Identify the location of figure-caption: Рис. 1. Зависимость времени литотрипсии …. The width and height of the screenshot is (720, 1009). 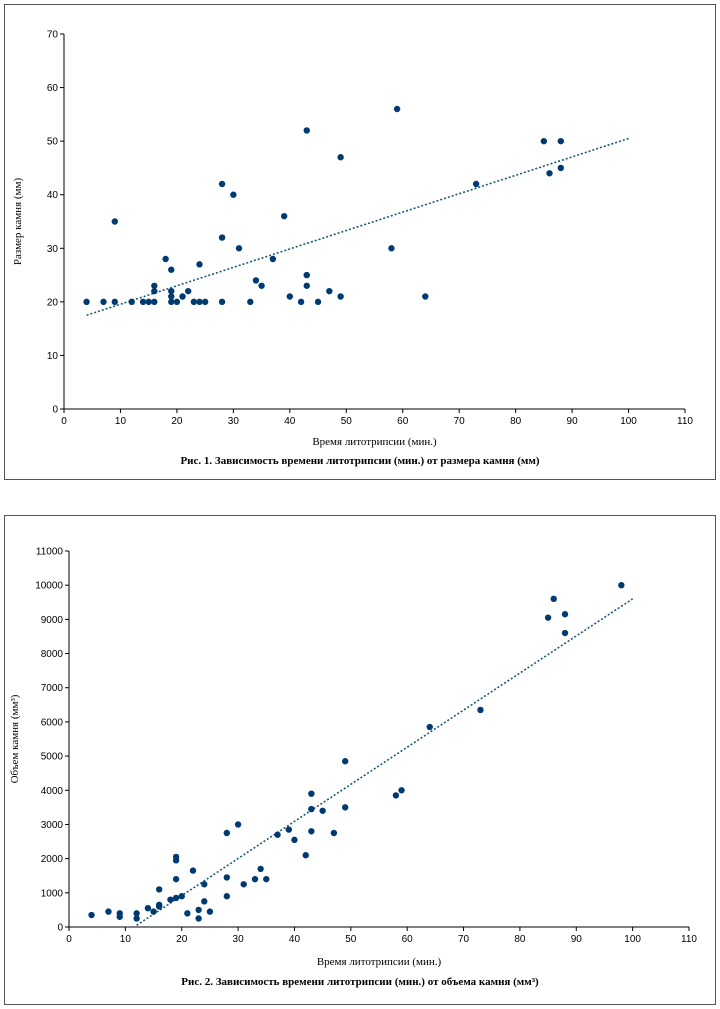
(360, 461).